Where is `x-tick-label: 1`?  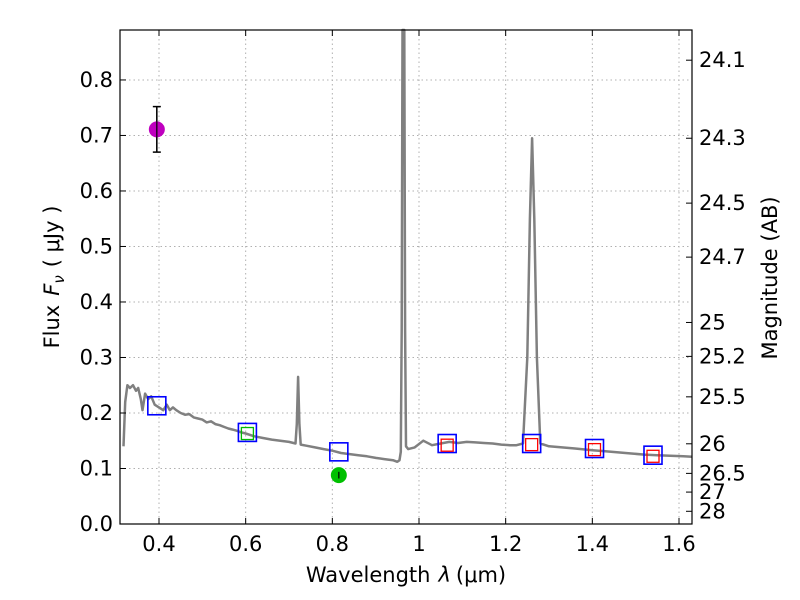 x-tick-label: 1 is located at coordinates (418, 544).